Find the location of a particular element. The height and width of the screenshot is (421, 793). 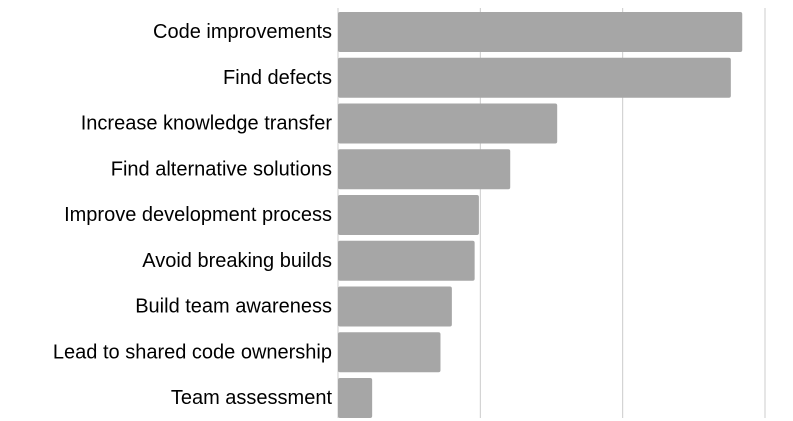

category-label-2: Increase knowledge transfer is located at coordinates (207, 124).